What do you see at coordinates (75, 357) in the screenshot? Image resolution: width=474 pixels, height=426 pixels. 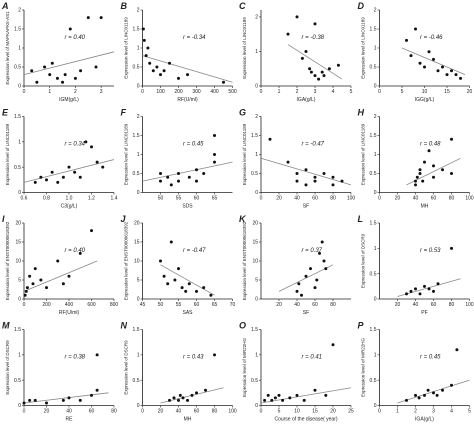 I see `r-annotation: r = 0.38` at bounding box center [75, 357].